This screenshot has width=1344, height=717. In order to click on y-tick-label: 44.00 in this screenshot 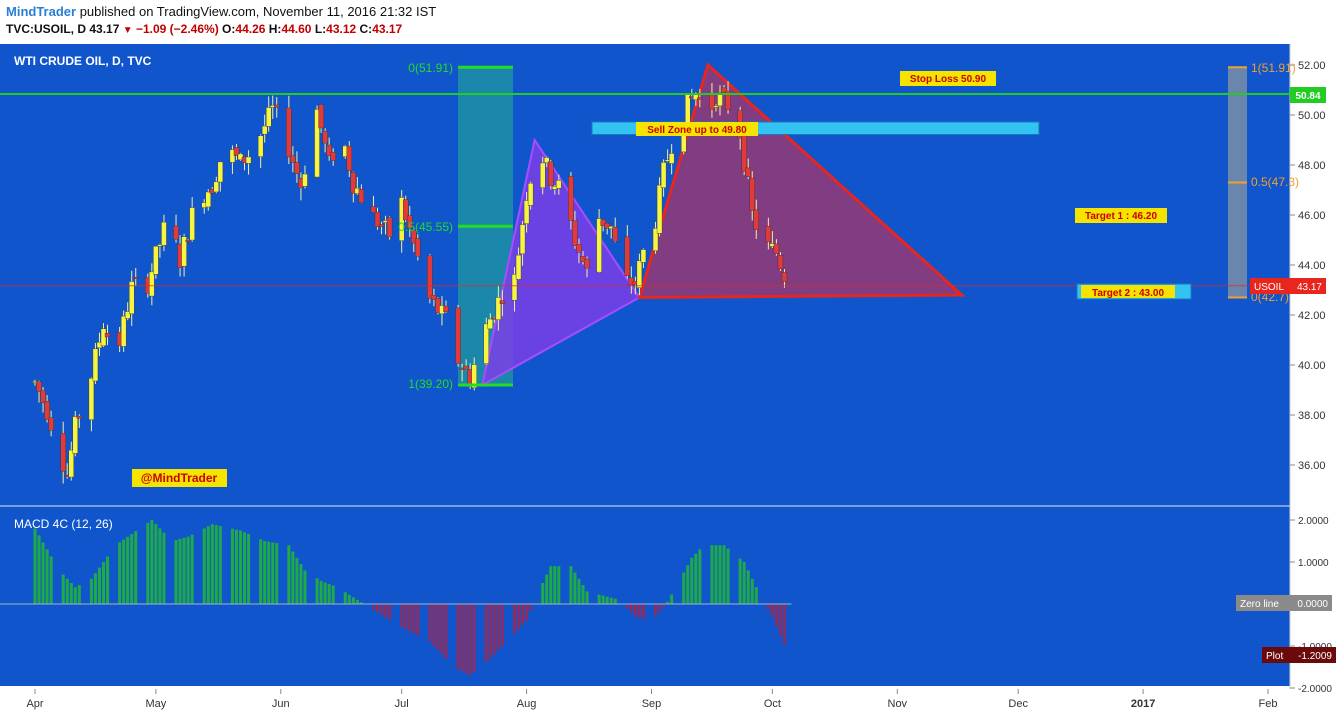, I will do `click(1312, 266)`.